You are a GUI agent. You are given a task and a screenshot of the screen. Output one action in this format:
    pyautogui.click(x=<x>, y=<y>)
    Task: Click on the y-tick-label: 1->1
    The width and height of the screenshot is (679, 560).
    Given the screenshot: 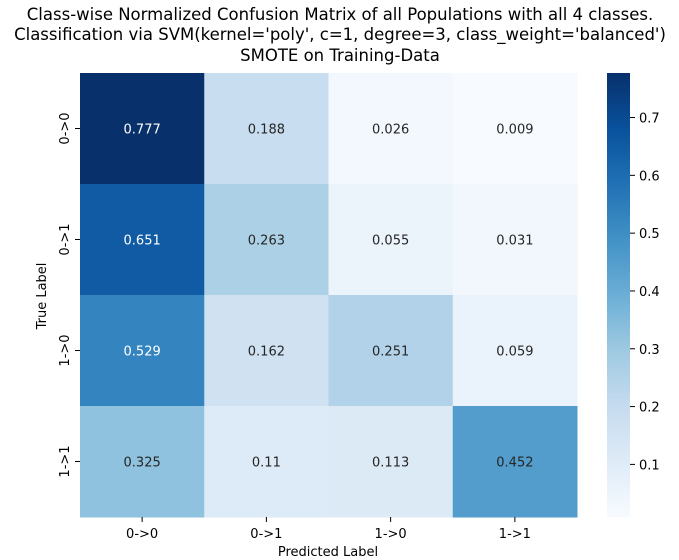 What is the action you would take?
    pyautogui.click(x=65, y=461)
    